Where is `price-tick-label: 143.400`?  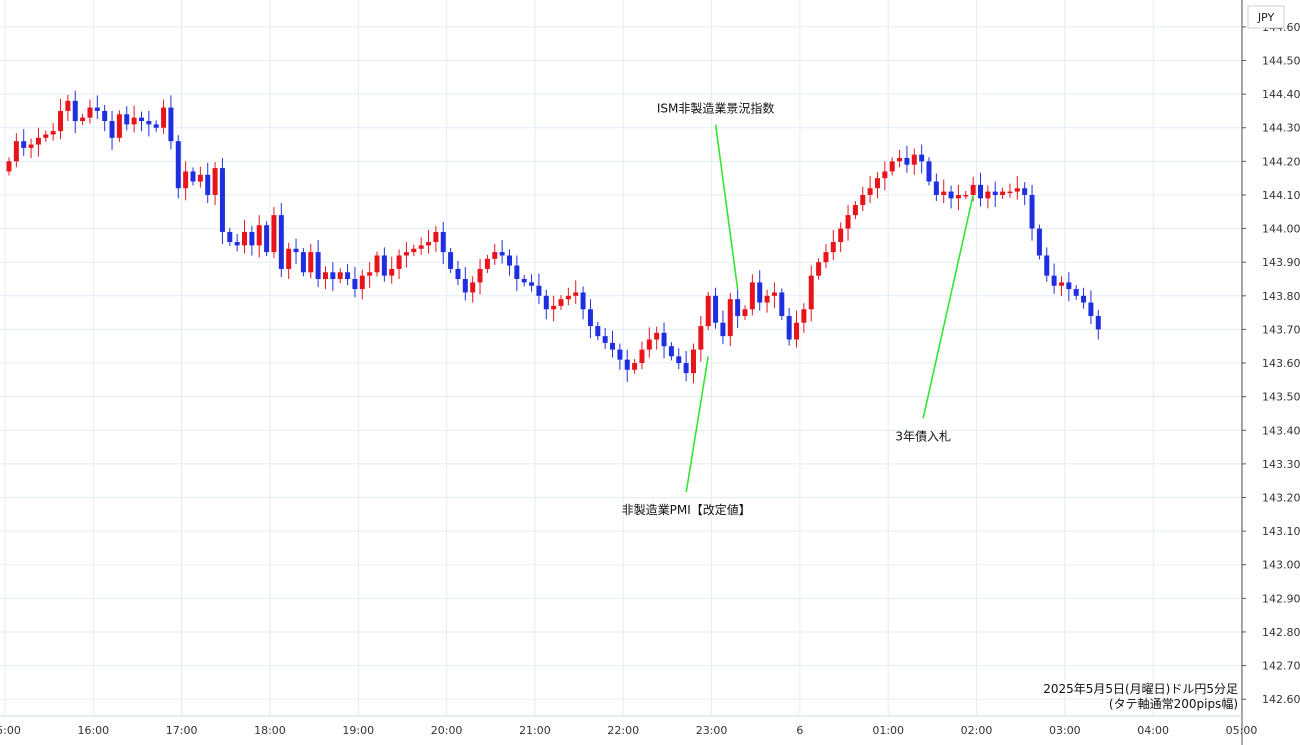 price-tick-label: 143.400 is located at coordinates (1281, 430).